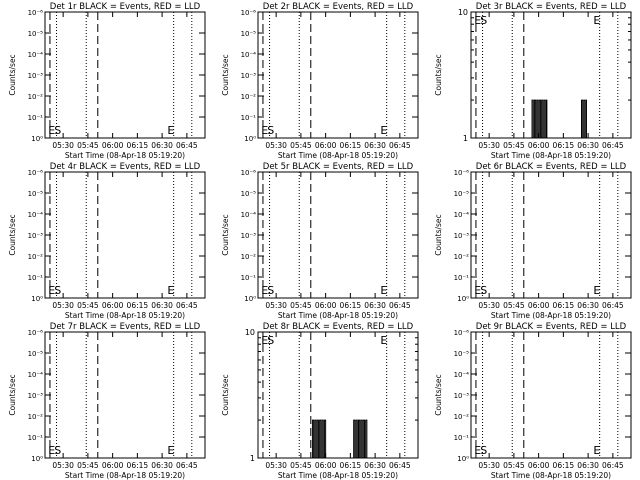 Image resolution: width=640 pixels, height=480 pixels. What do you see at coordinates (125, 7) in the screenshot?
I see `chart-title: Det 1r BLACK = Events, RED = LLD` at bounding box center [125, 7].